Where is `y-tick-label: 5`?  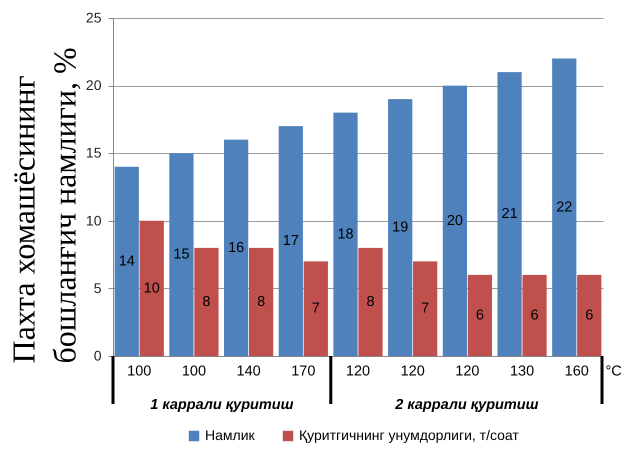
y-tick-label: 5 is located at coordinates (98, 288).